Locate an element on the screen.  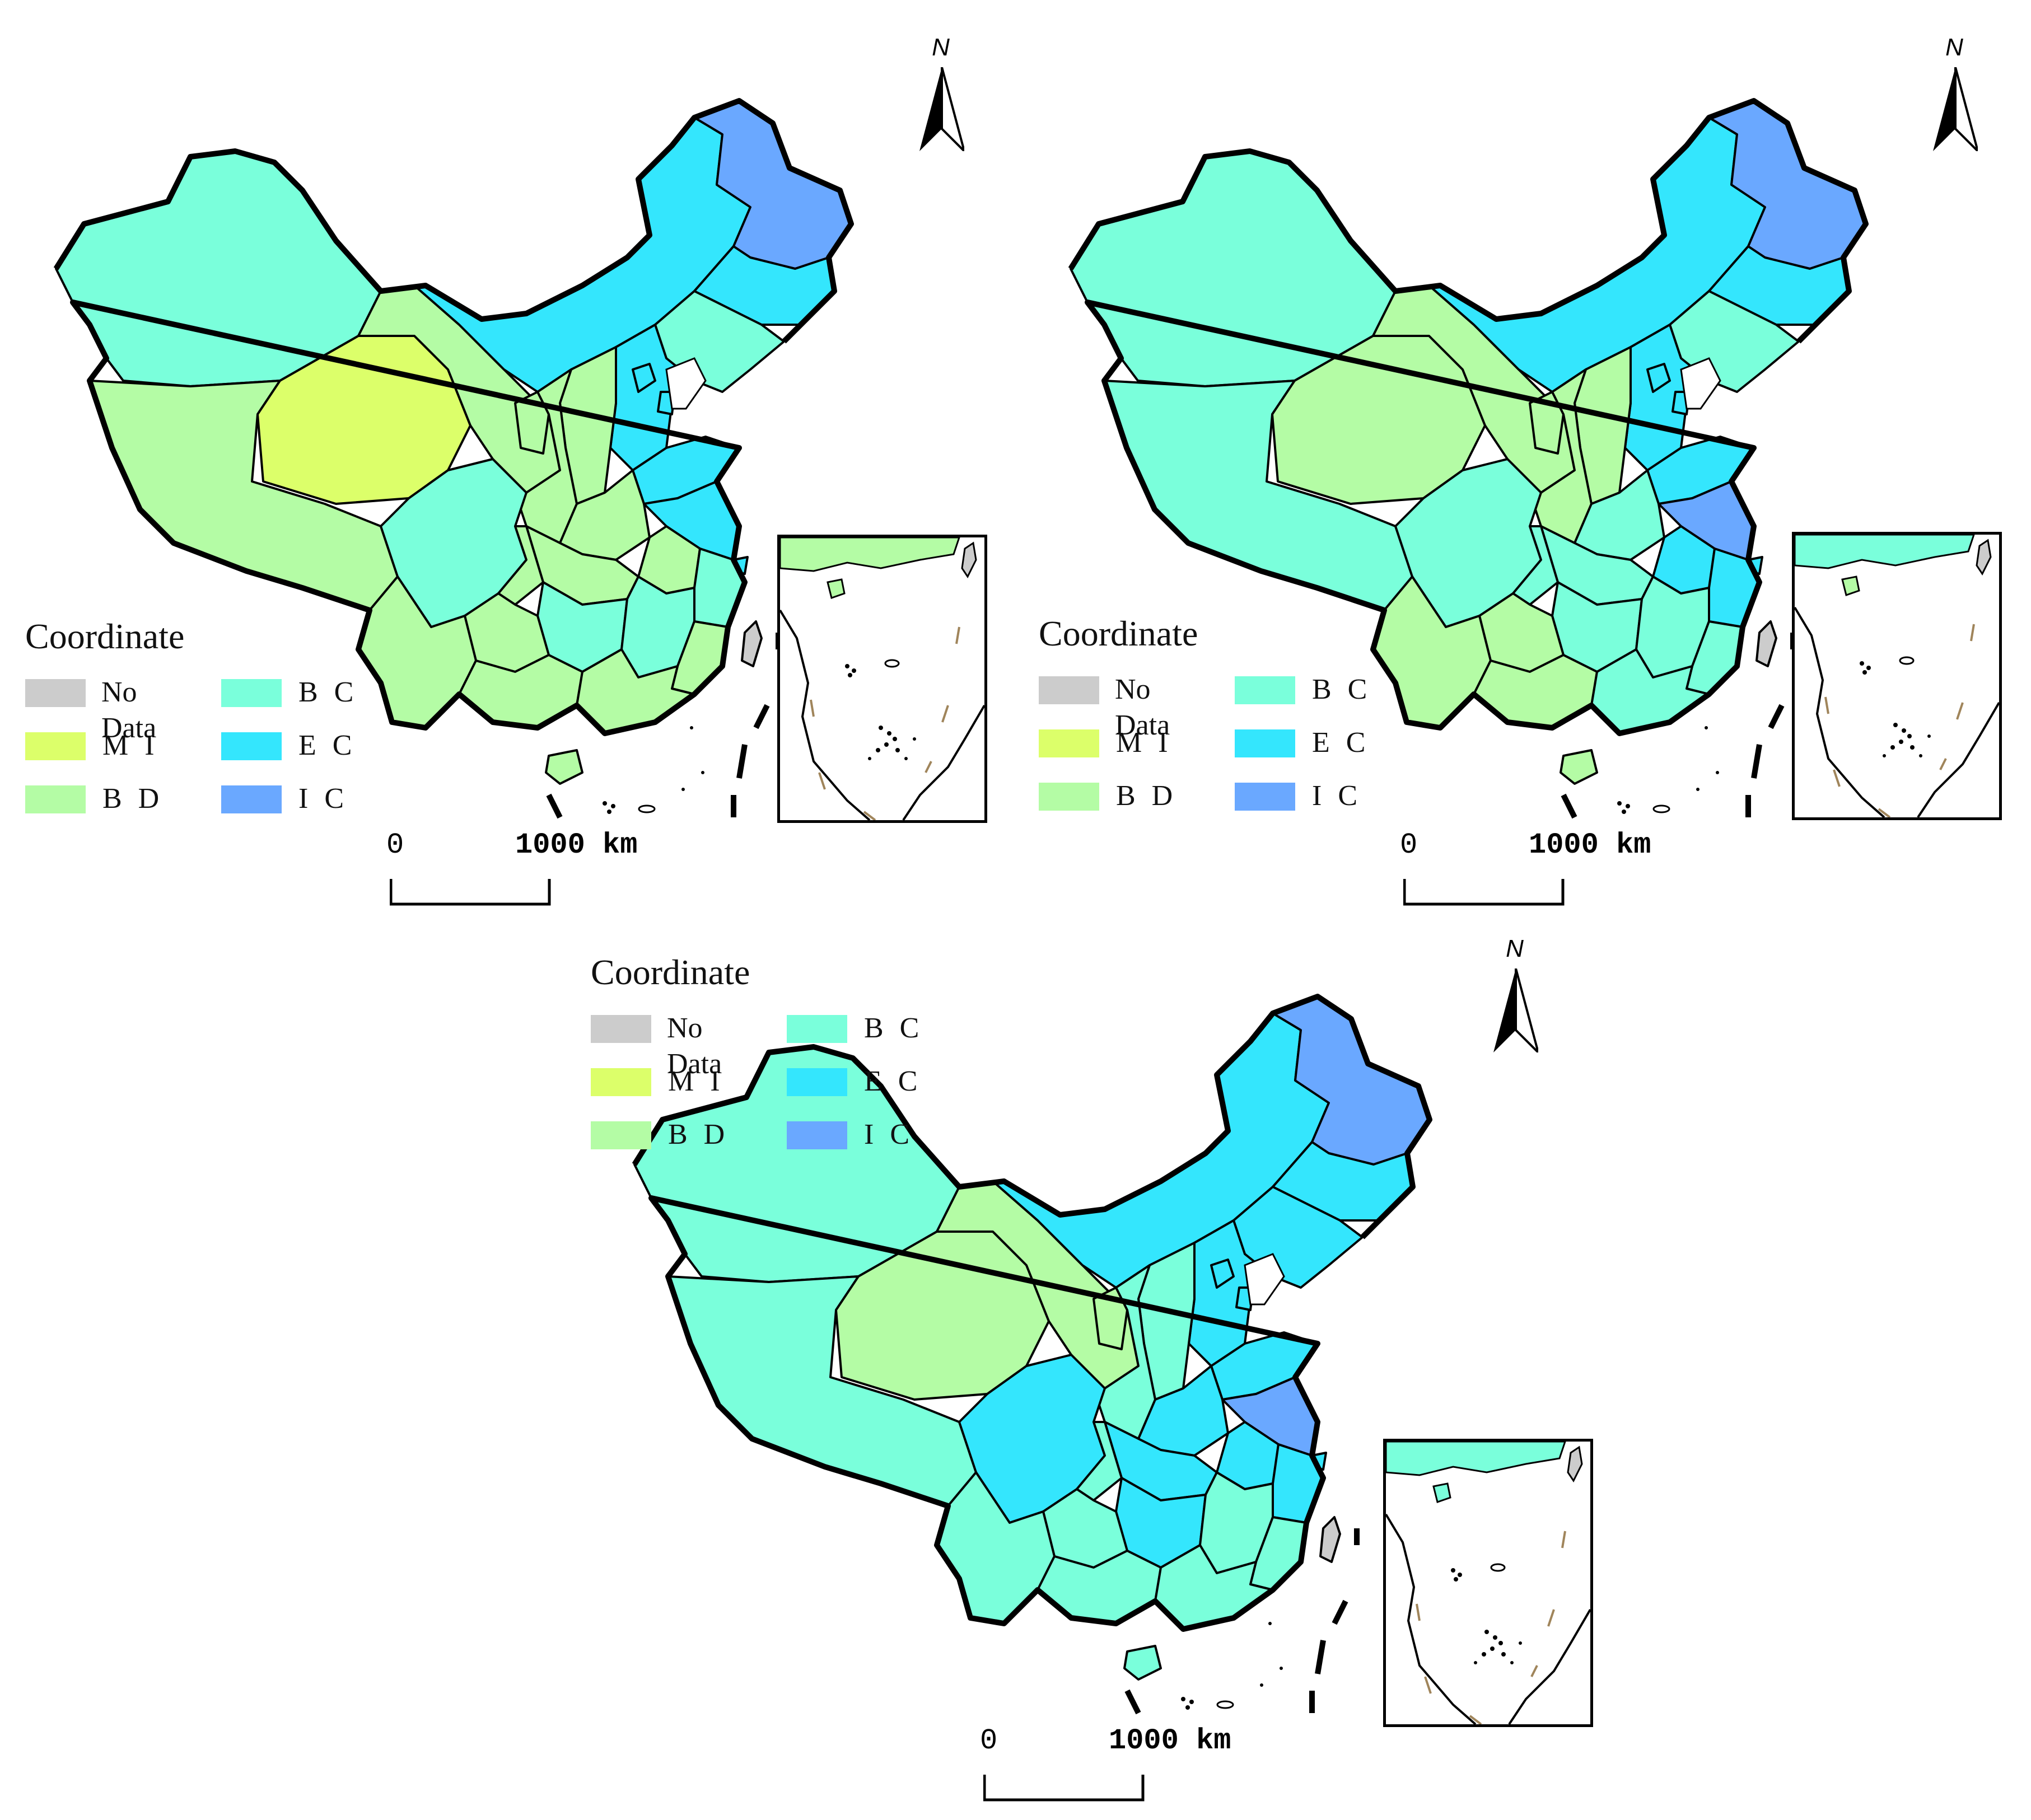
north-arrow-3: N is located at coordinates (1514, 997).